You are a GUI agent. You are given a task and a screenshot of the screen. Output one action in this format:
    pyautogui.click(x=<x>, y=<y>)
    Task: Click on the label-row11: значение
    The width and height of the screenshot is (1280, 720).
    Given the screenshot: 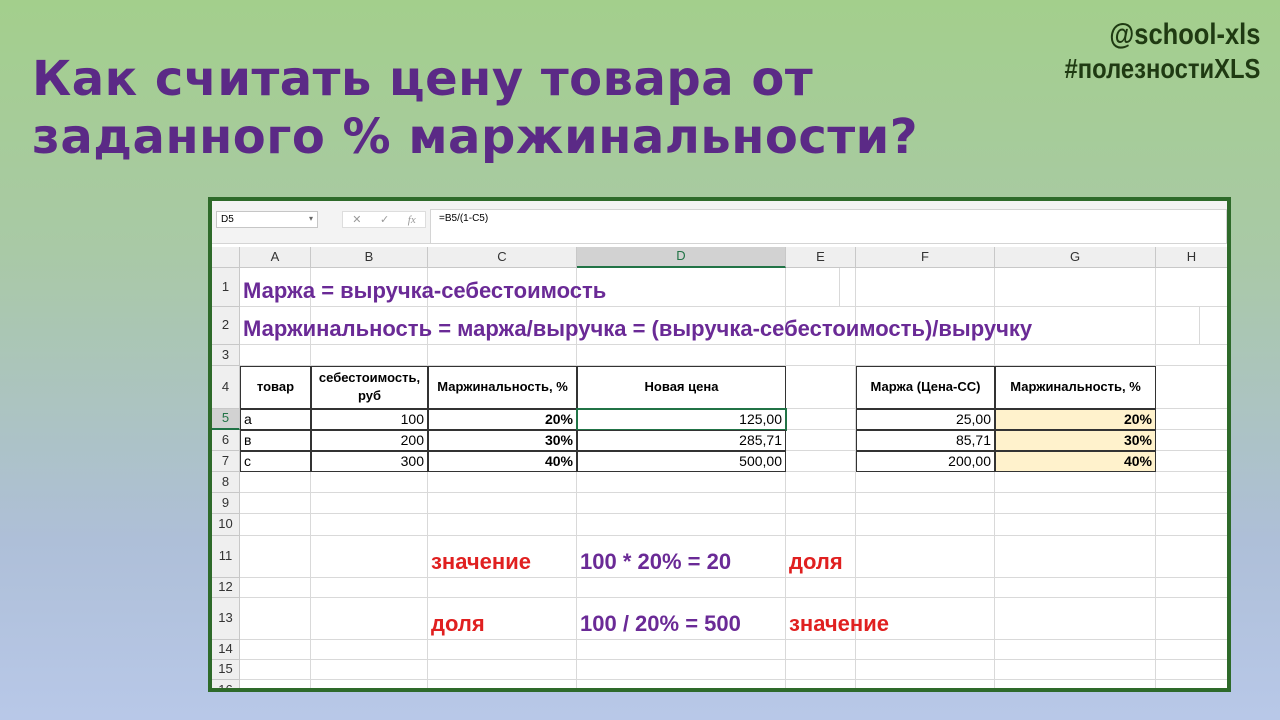 What is the action you would take?
    pyautogui.click(x=502, y=557)
    